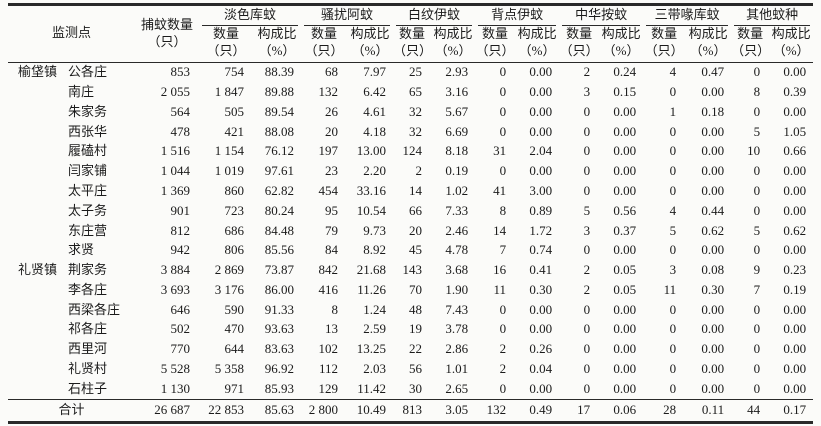 This screenshot has height=426, width=821. What do you see at coordinates (167, 41) in the screenshot?
I see `capture-count-unit: （只）` at bounding box center [167, 41].